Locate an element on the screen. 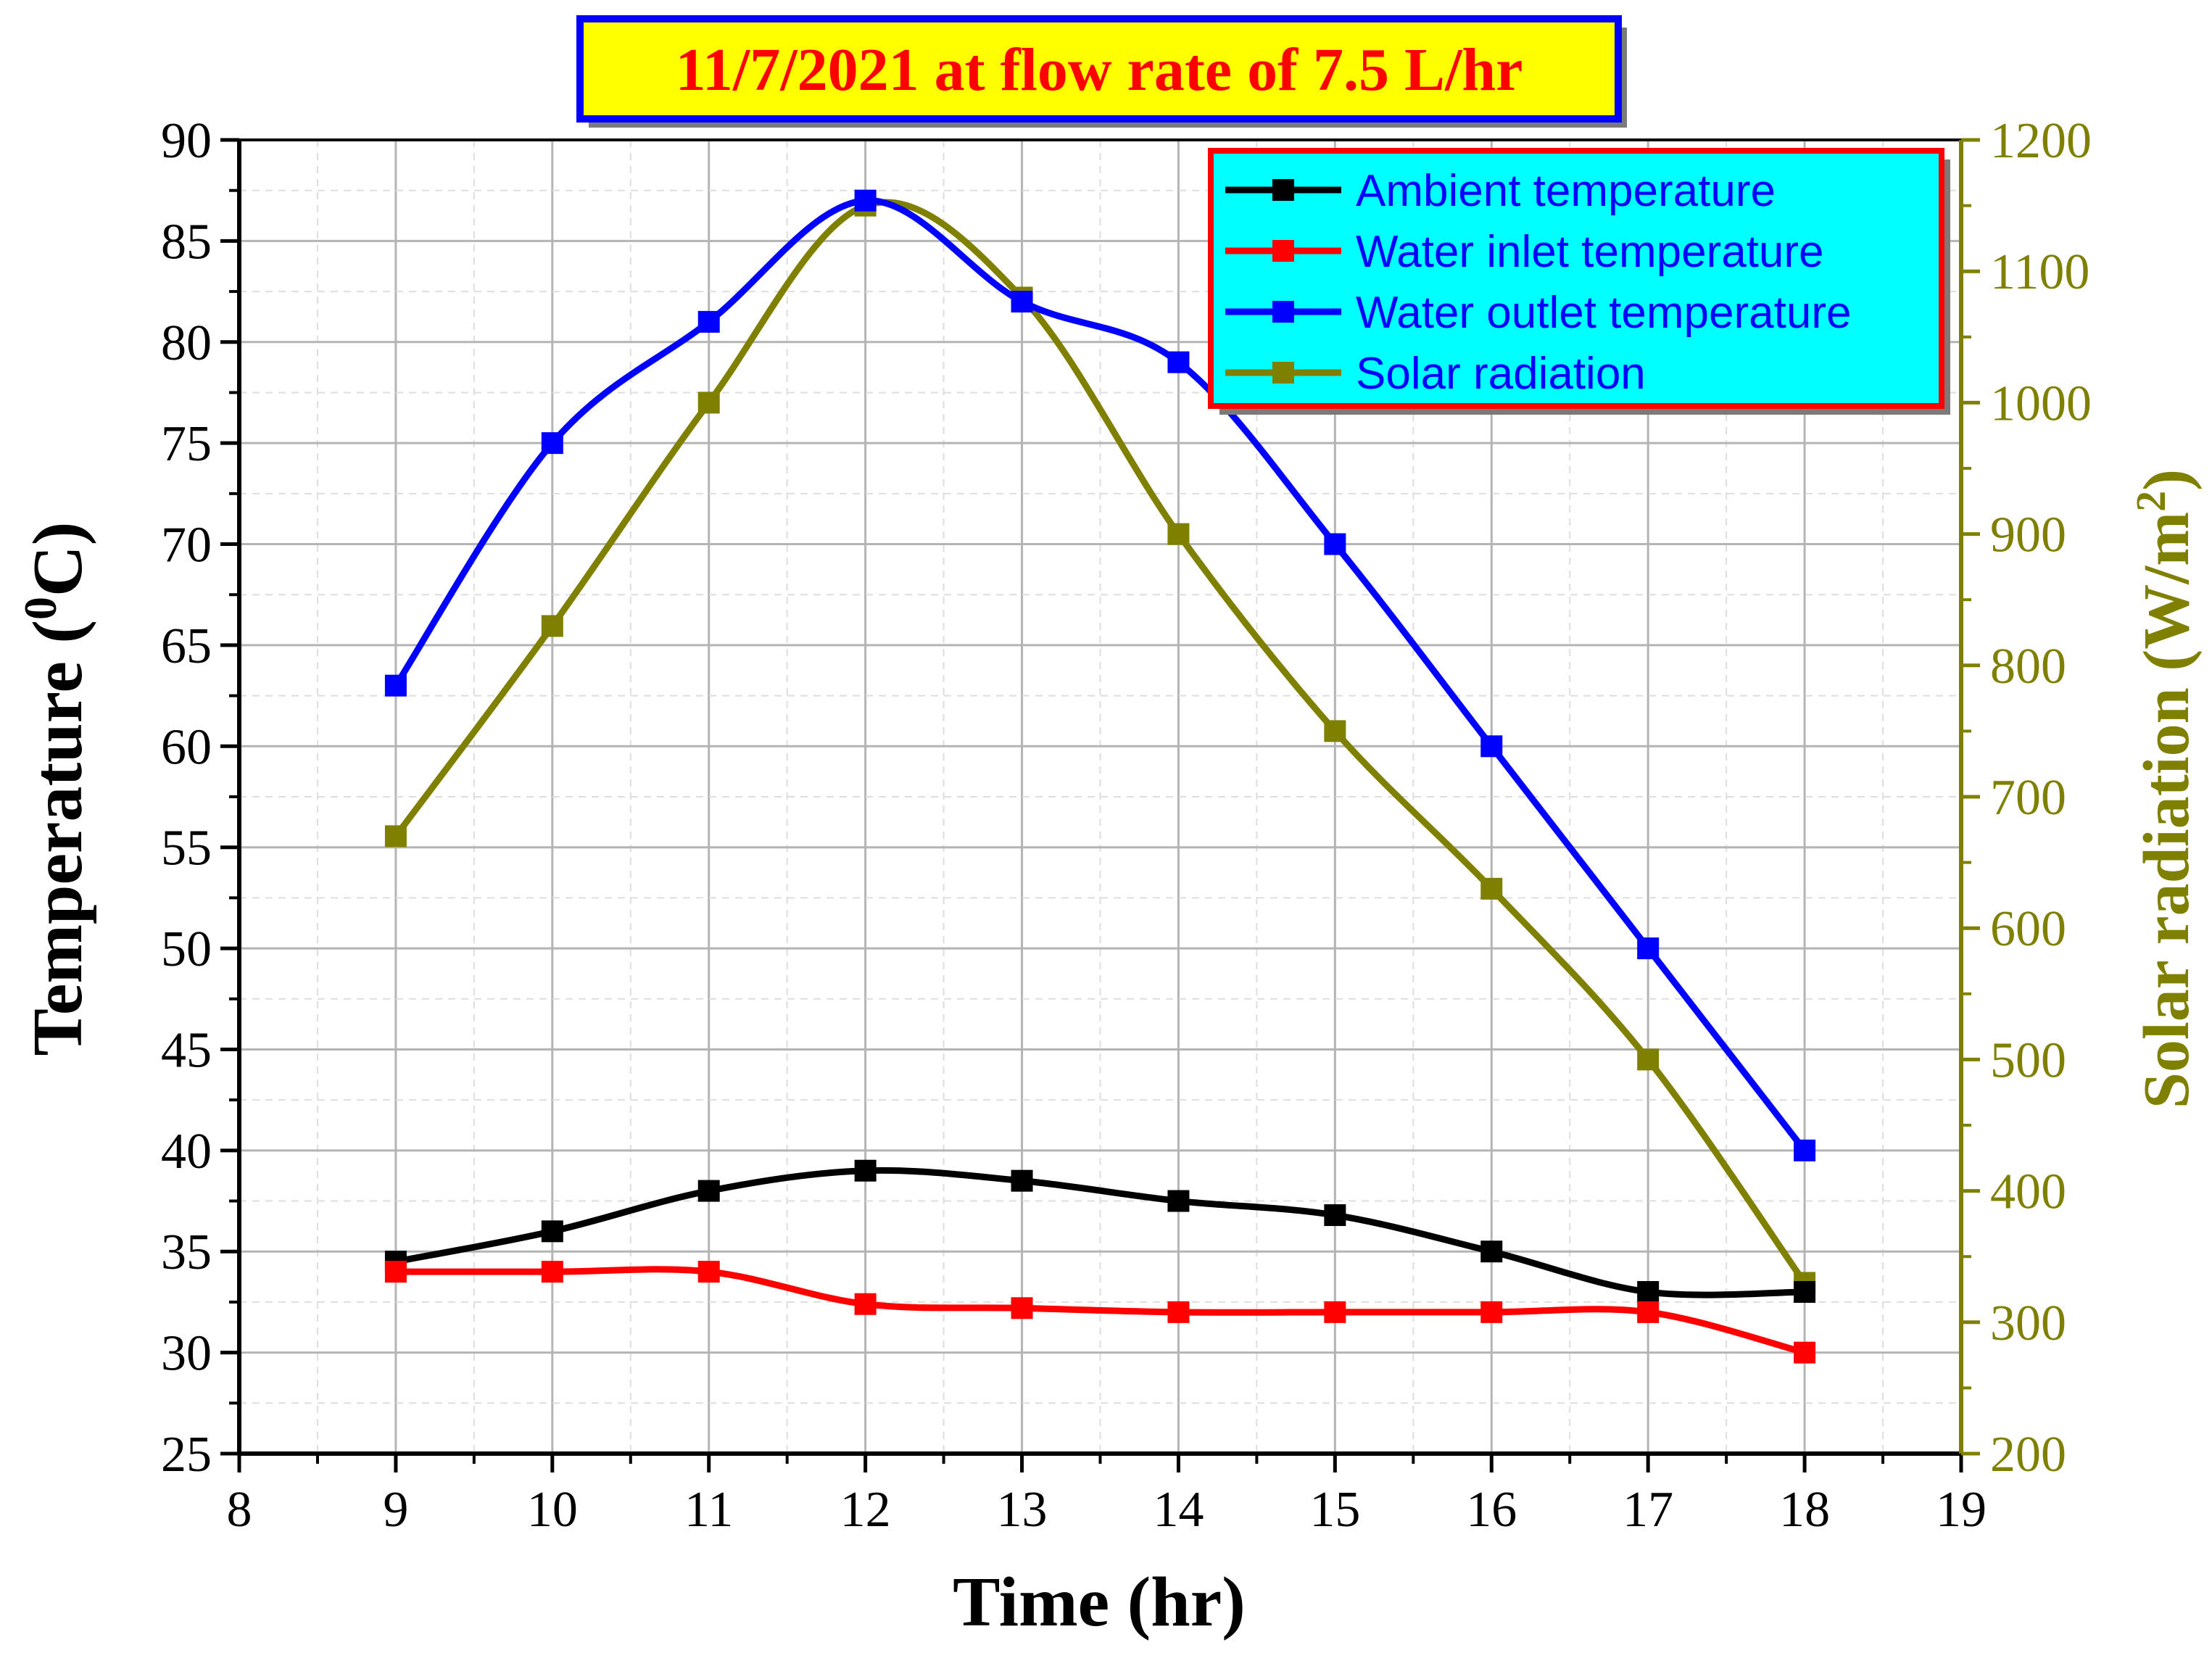  y-tick-label: 55 is located at coordinates (186, 849).